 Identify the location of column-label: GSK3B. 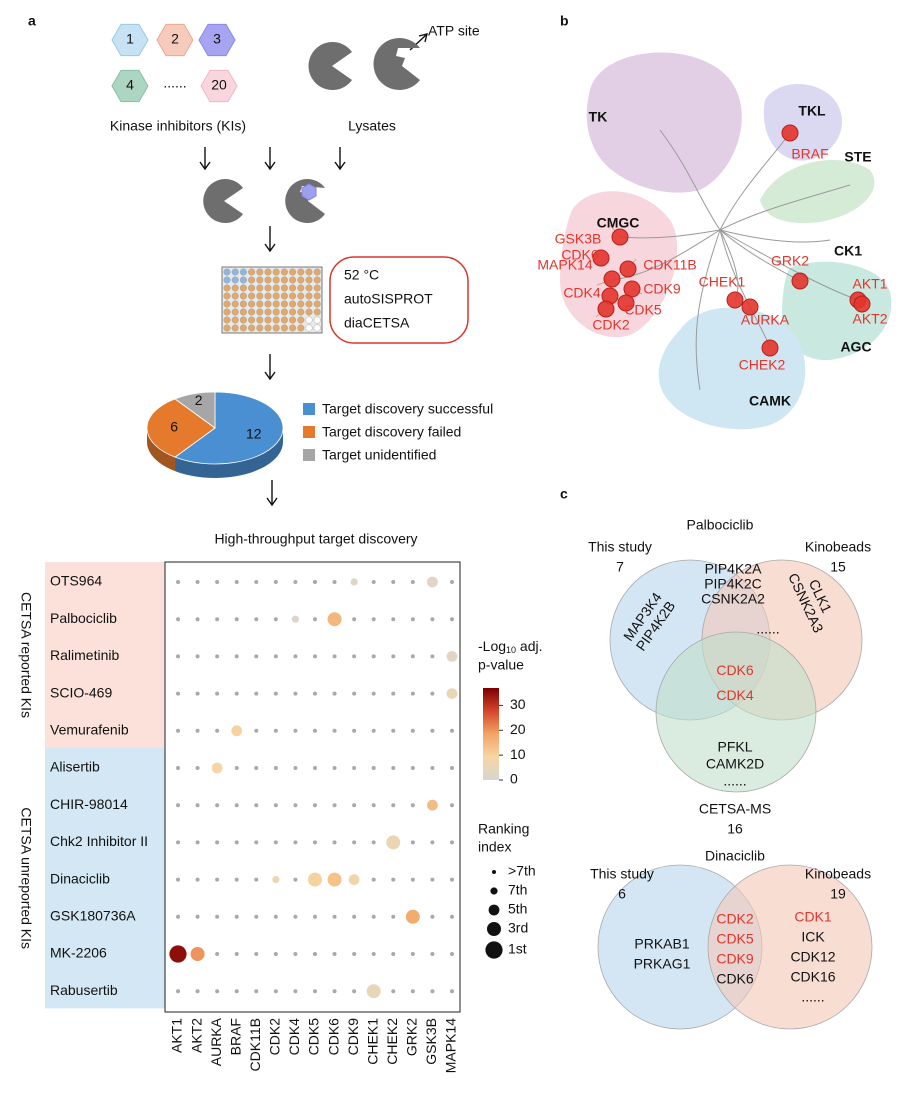
(431, 1041).